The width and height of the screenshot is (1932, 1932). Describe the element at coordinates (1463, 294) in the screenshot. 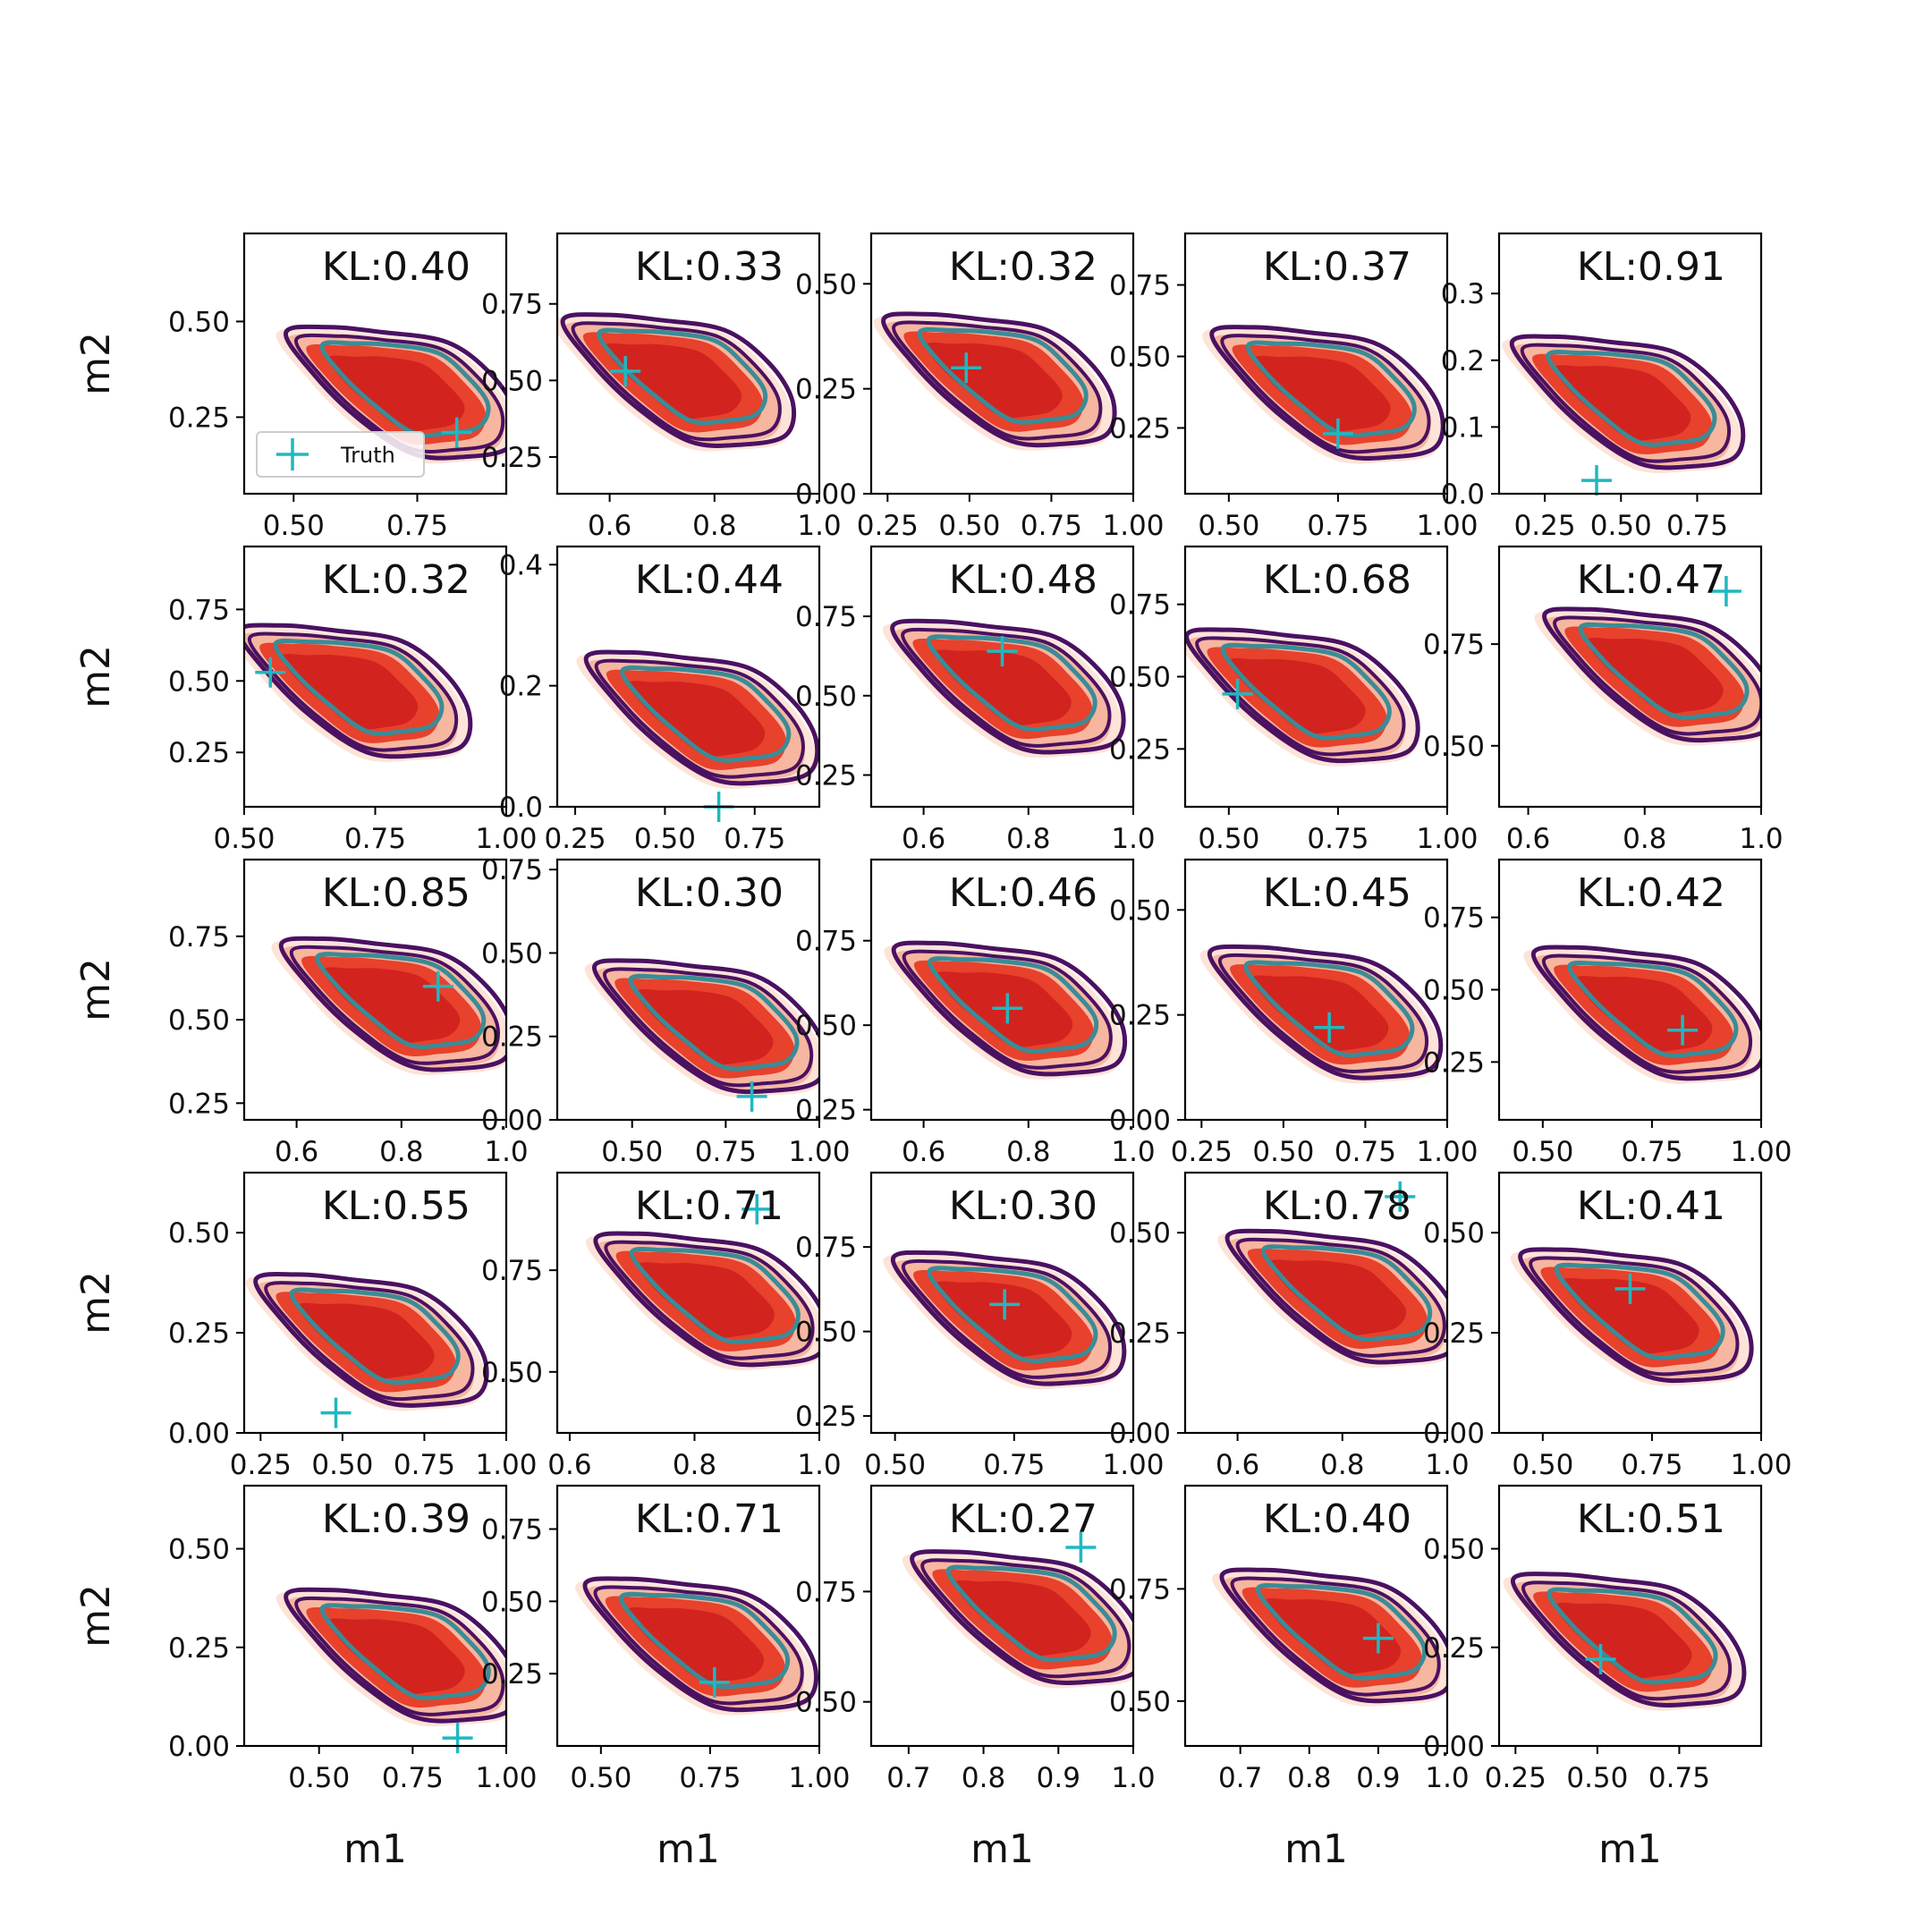

I see `y-tick-label: 0.3` at that location.